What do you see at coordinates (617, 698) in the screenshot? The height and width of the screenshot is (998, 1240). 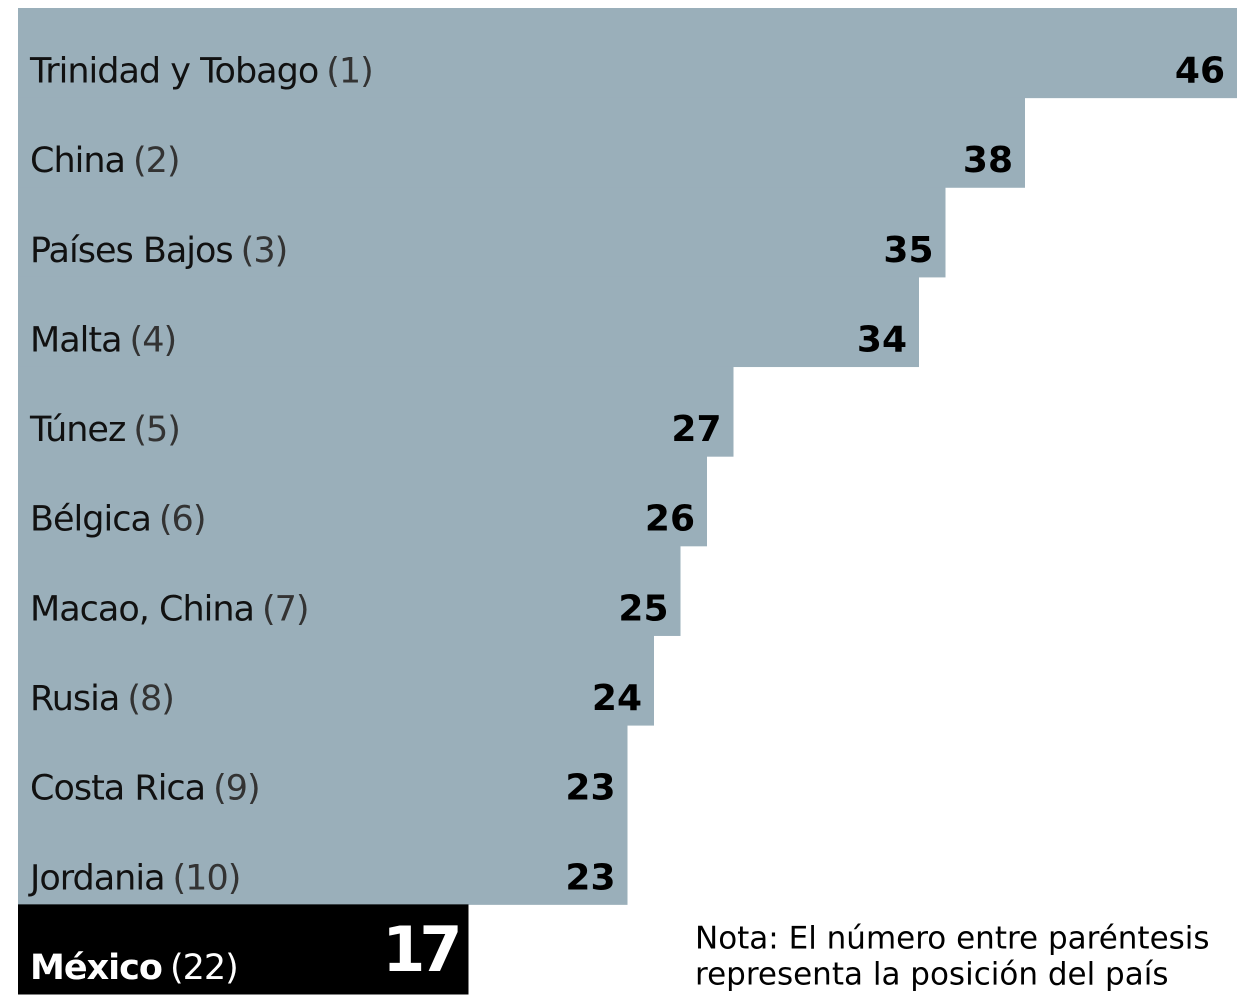 I see `value-label: 24` at bounding box center [617, 698].